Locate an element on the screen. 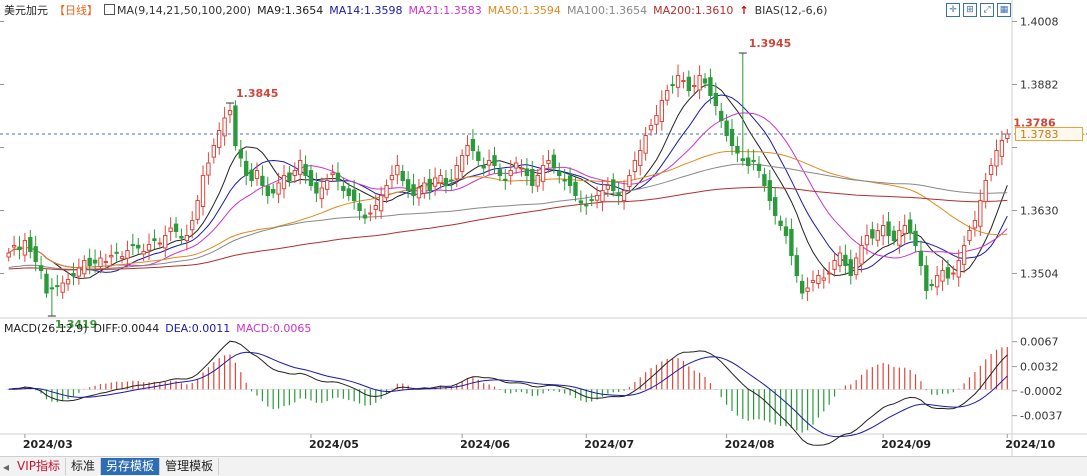 This screenshot has height=476, width=1087. scroll-left-icon: ◂ is located at coordinates (6, 466).